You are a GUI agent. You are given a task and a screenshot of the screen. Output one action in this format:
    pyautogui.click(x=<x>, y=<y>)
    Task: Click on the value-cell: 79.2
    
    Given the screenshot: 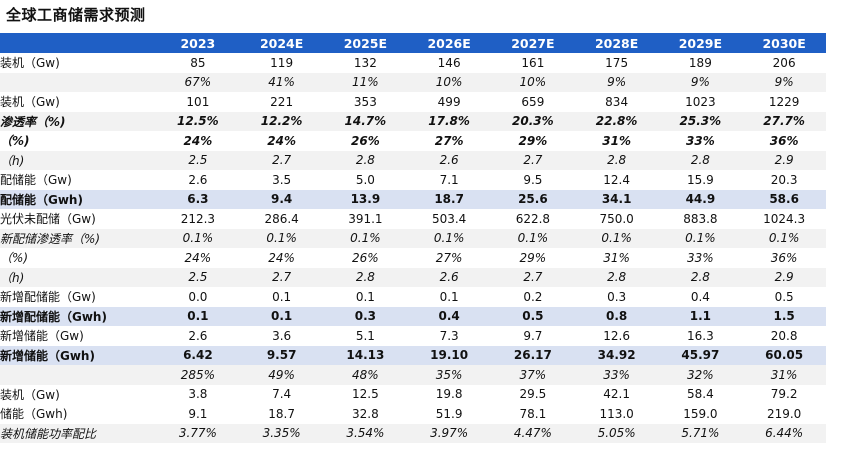 What is the action you would take?
    pyautogui.click(x=784, y=394)
    